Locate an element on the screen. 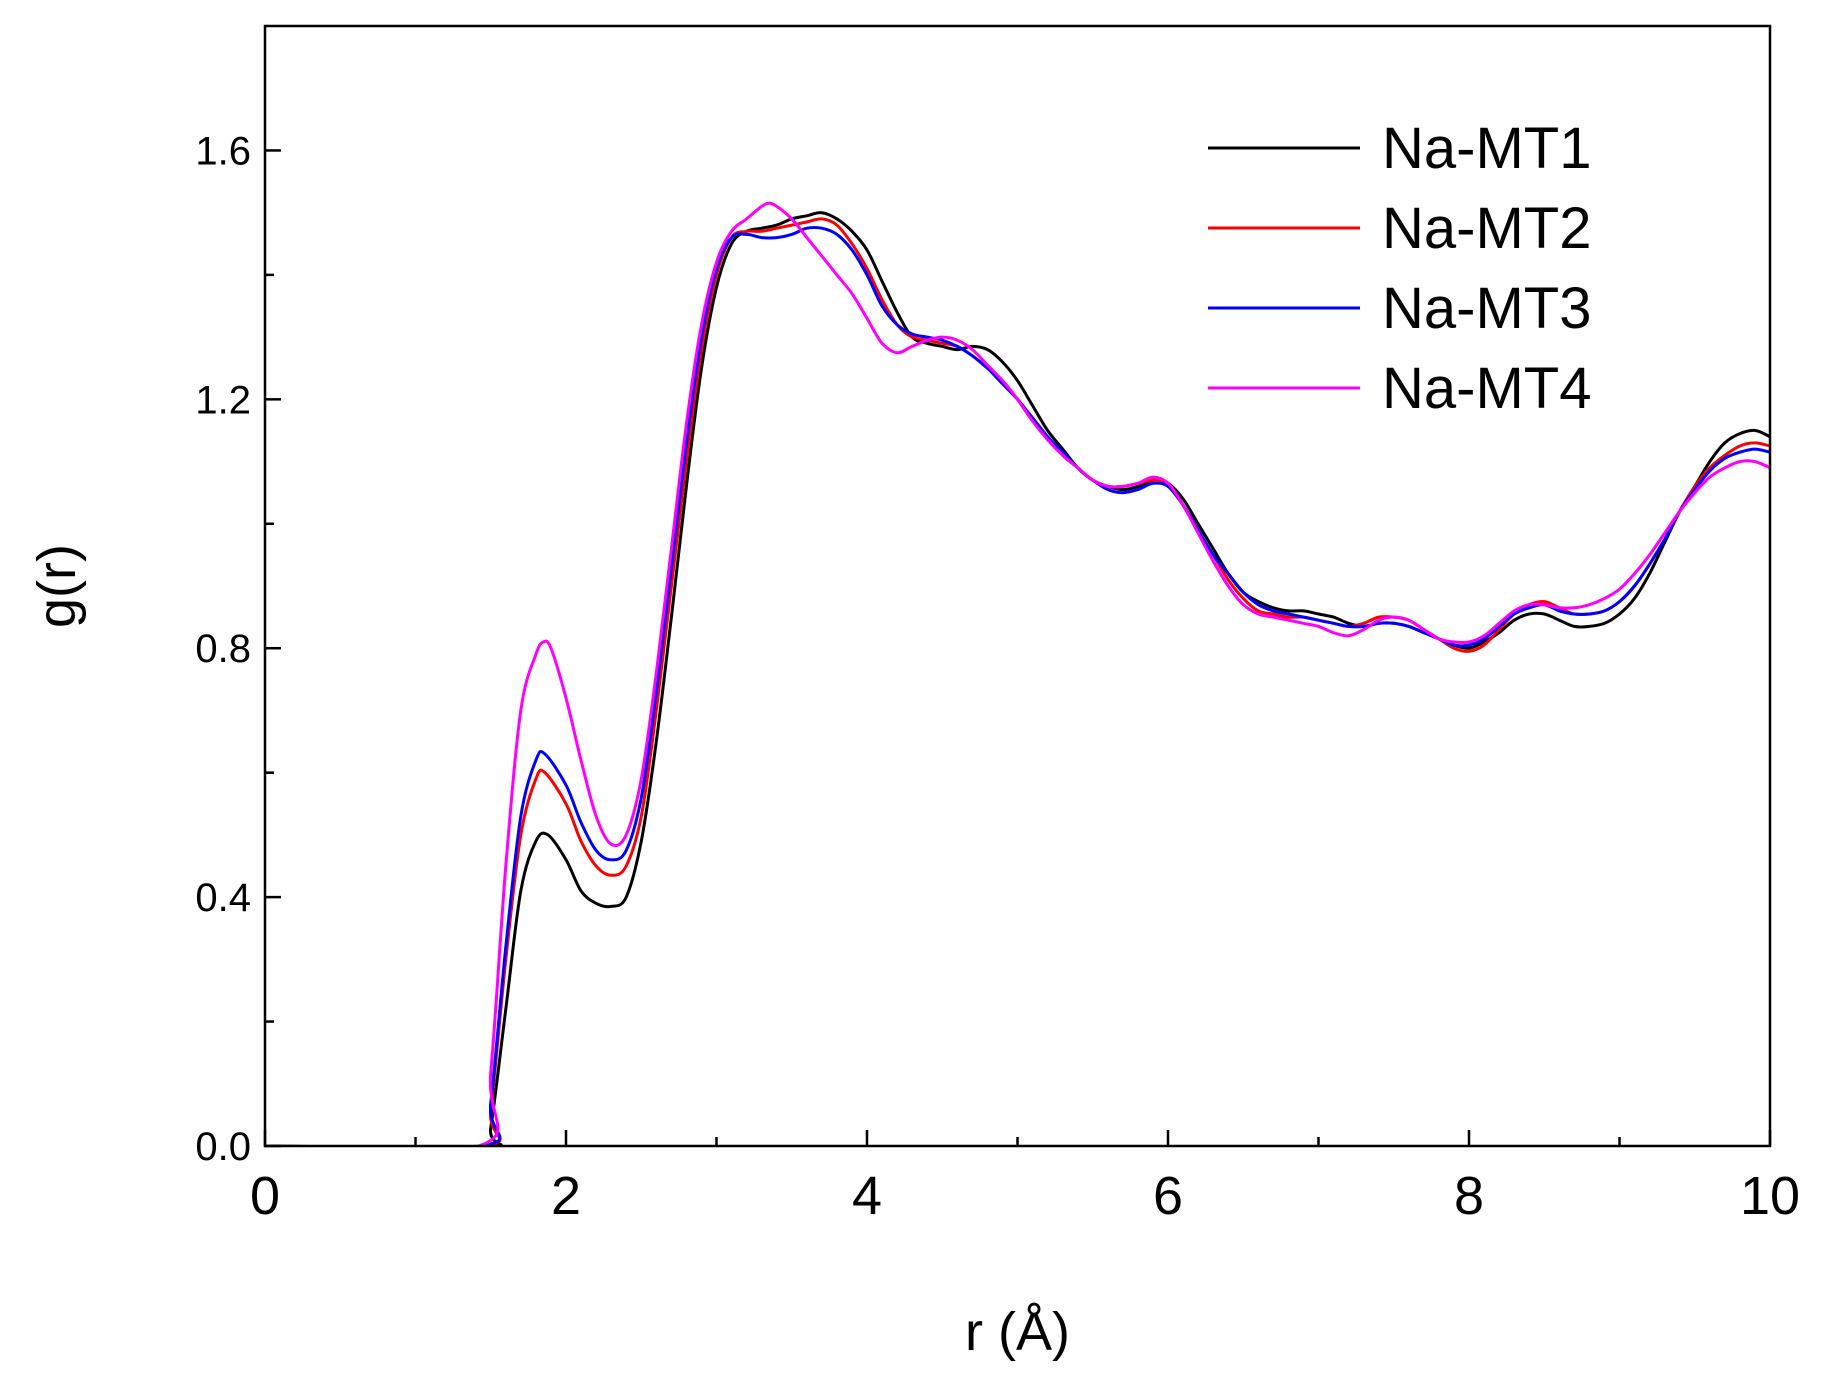 The width and height of the screenshot is (1822, 1386). y-tick-label: 1.6 is located at coordinates (223, 151).